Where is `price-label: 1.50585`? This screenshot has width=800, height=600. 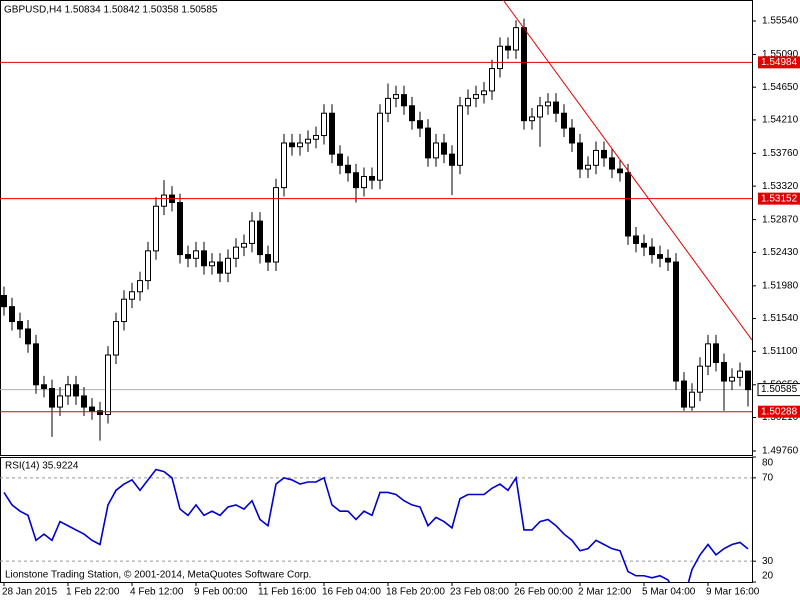 price-label: 1.50585 is located at coordinates (779, 389).